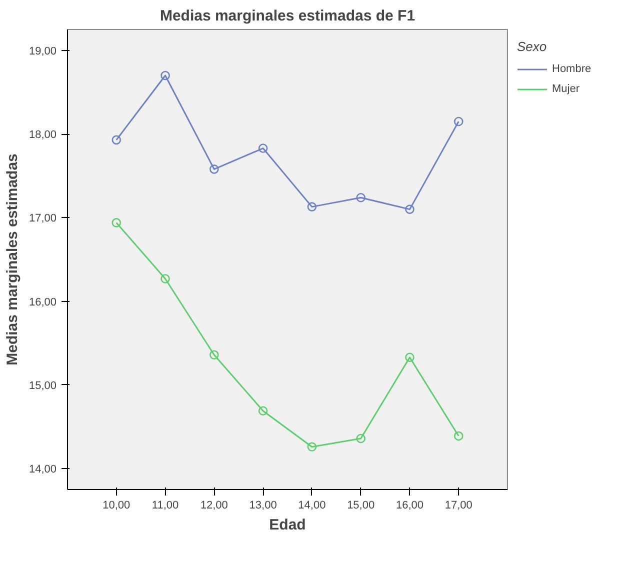 The height and width of the screenshot is (574, 626). What do you see at coordinates (458, 506) in the screenshot?
I see `x-tick-label: 17,00` at bounding box center [458, 506].